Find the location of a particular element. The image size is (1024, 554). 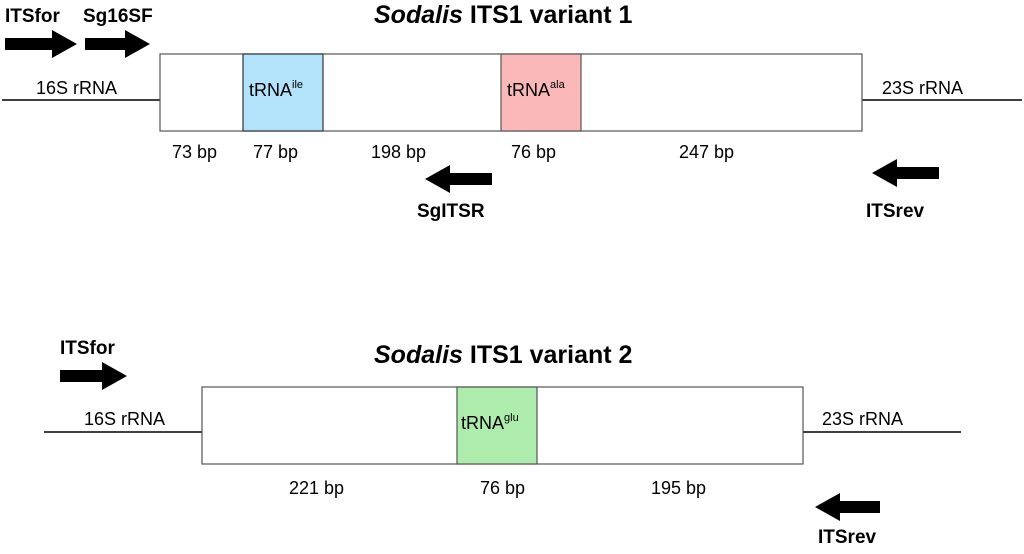

trna-ala-sup: ala is located at coordinates (557, 85).